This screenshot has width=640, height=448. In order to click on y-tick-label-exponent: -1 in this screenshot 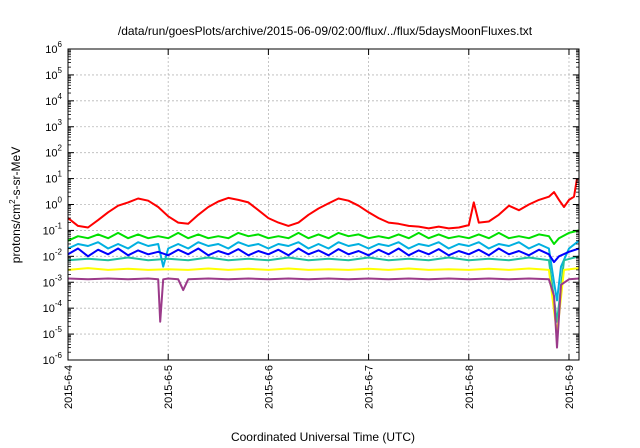, I will do `click(59, 225)`.